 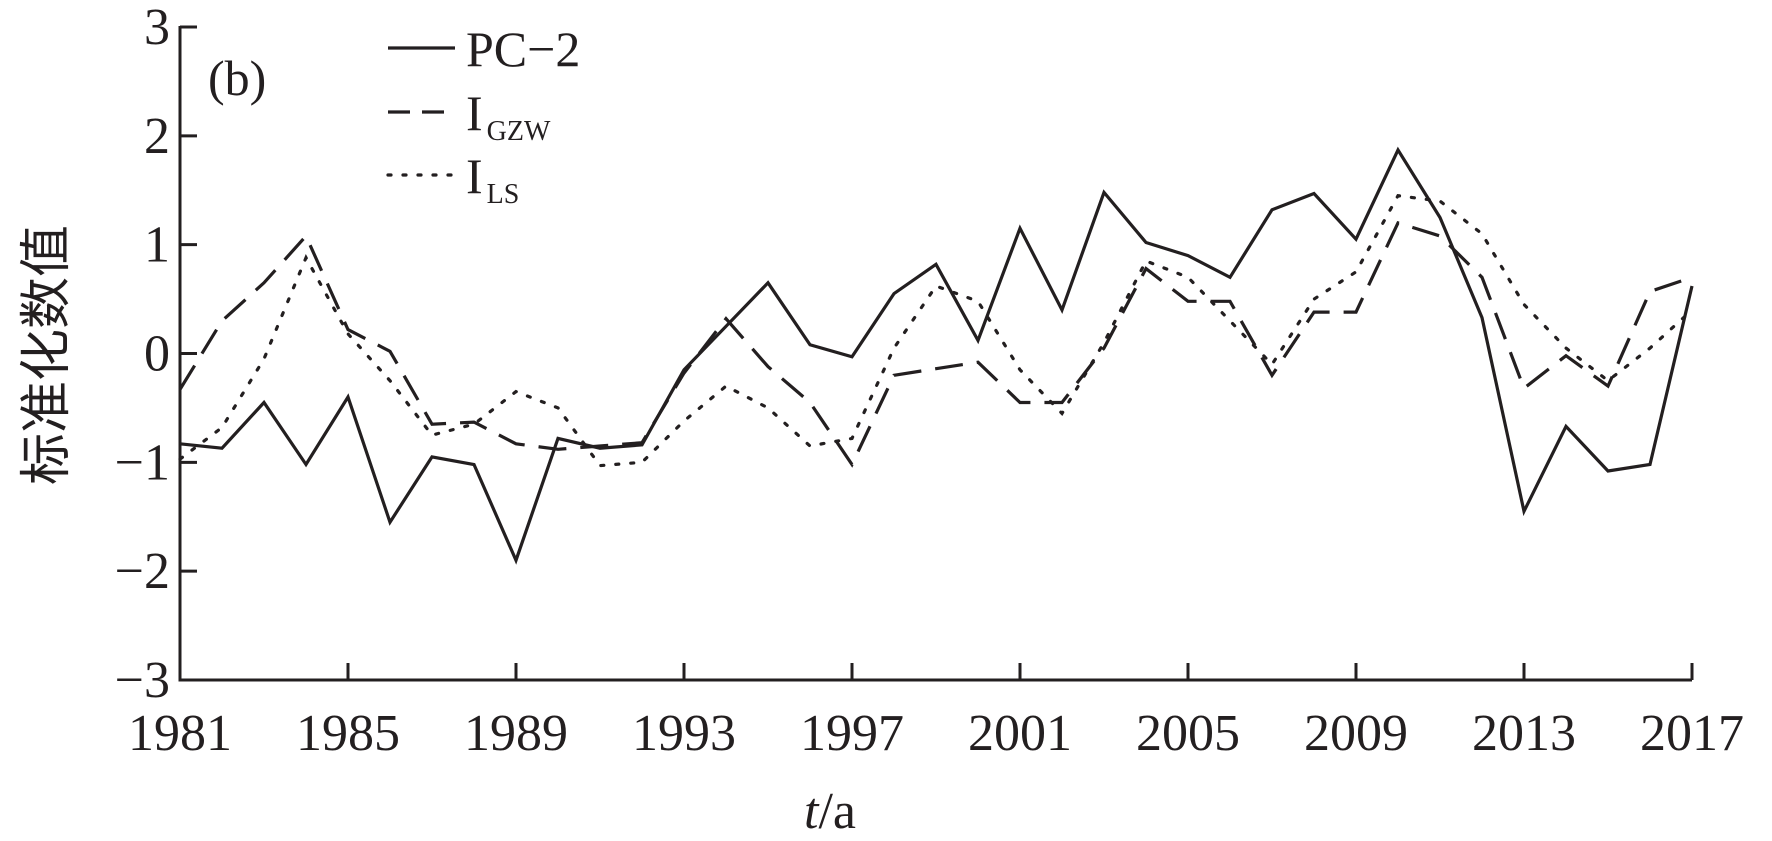 I want to click on legend-label: PC−2, so click(x=523, y=49).